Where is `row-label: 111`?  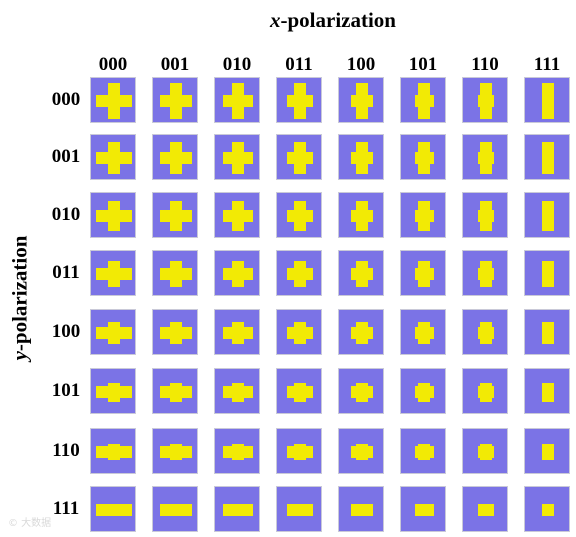 row-label: 111 is located at coordinates (66, 508).